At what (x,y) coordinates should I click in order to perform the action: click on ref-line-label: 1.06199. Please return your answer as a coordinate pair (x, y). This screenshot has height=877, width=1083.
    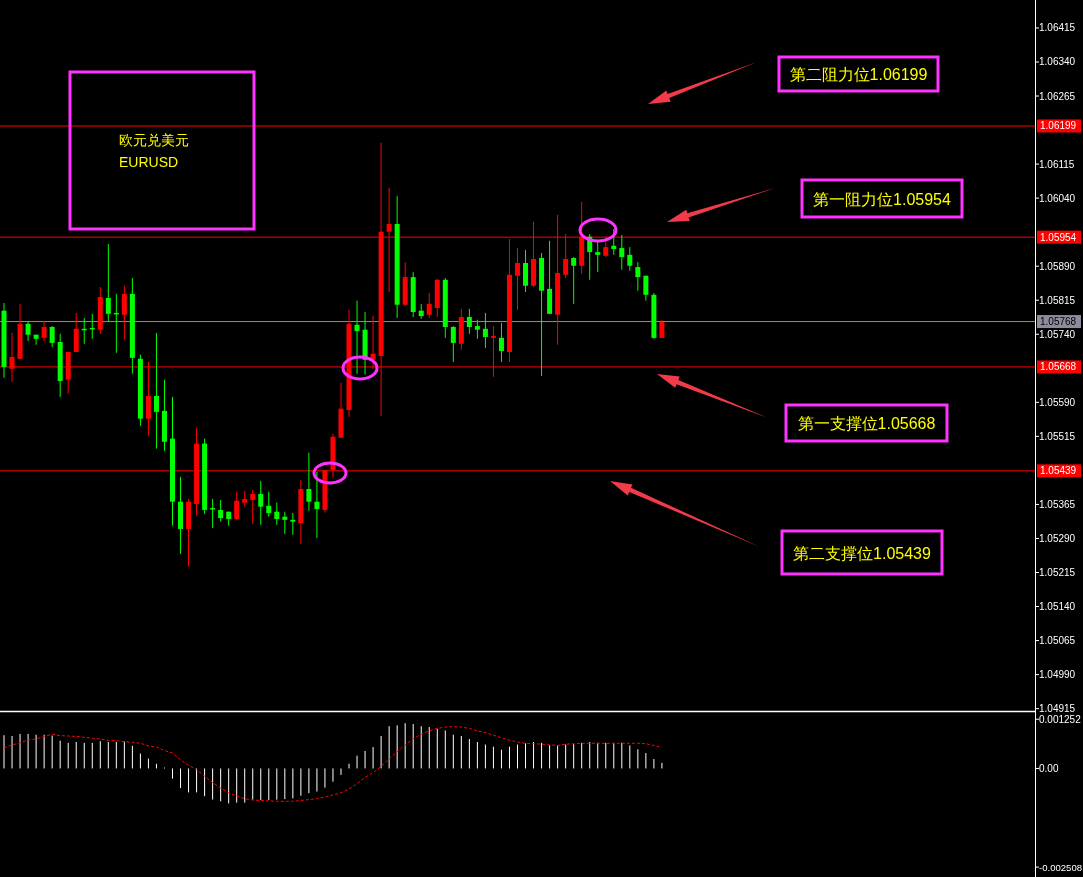
    Looking at the image, I should click on (1058, 126).